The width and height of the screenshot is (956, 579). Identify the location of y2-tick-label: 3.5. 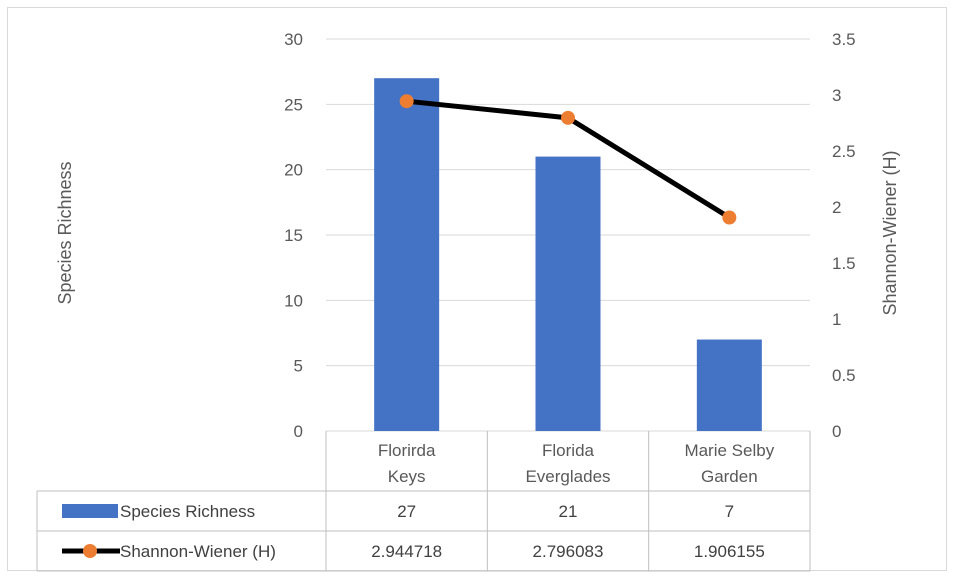
(844, 39).